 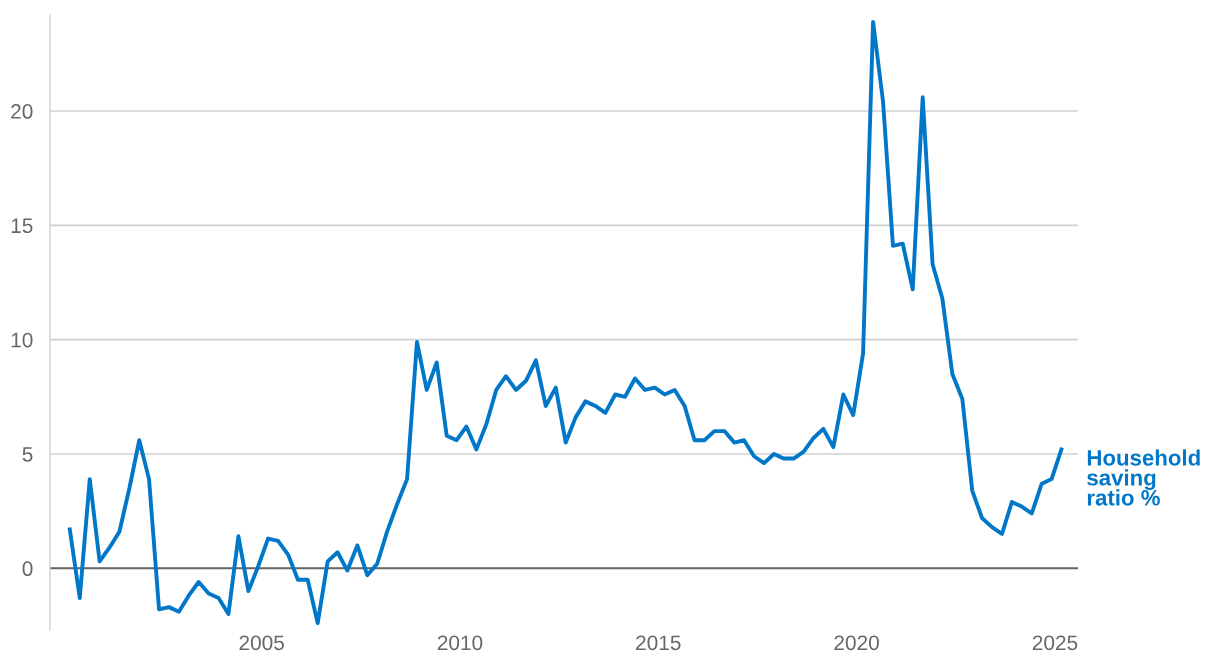 I want to click on x-tick-label: 2015, so click(x=658, y=643).